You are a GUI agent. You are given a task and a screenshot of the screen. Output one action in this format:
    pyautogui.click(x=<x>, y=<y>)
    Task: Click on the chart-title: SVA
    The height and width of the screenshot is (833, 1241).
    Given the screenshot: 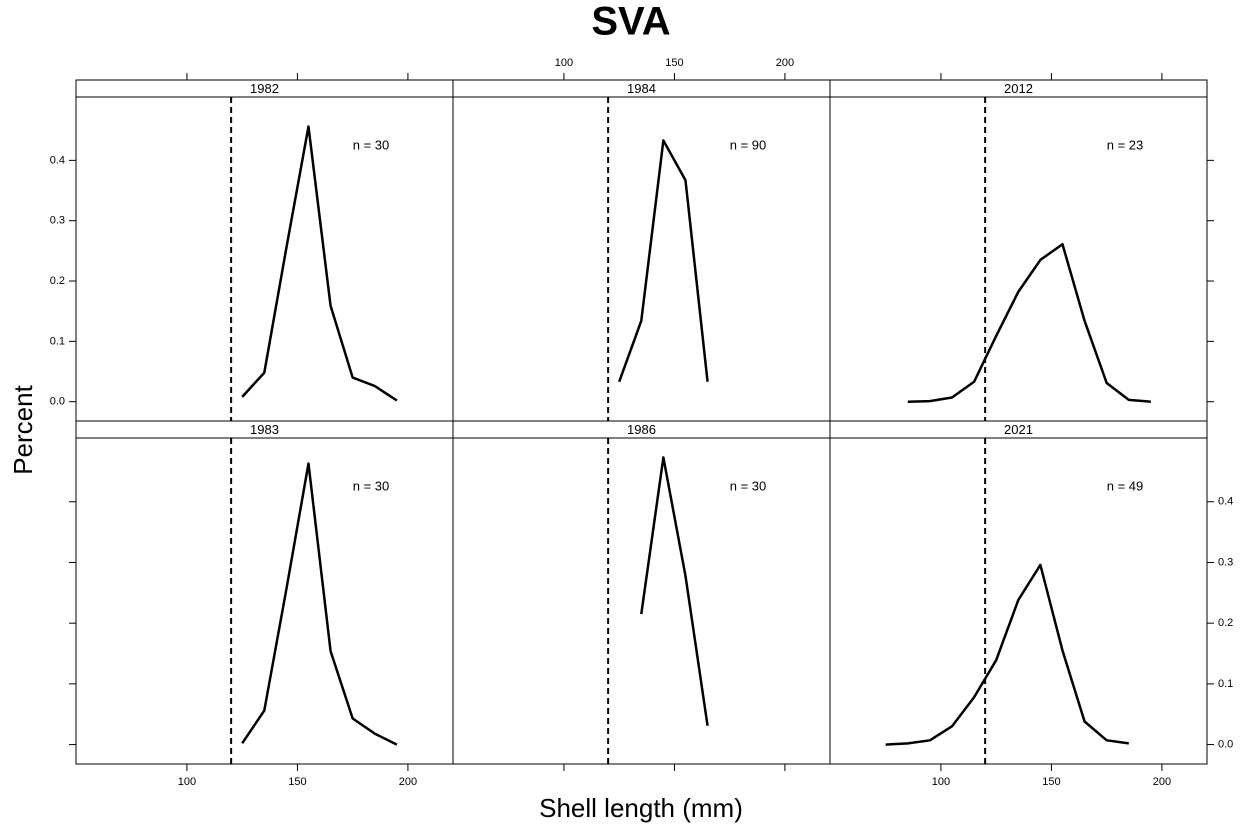 What is the action you would take?
    pyautogui.click(x=630, y=22)
    